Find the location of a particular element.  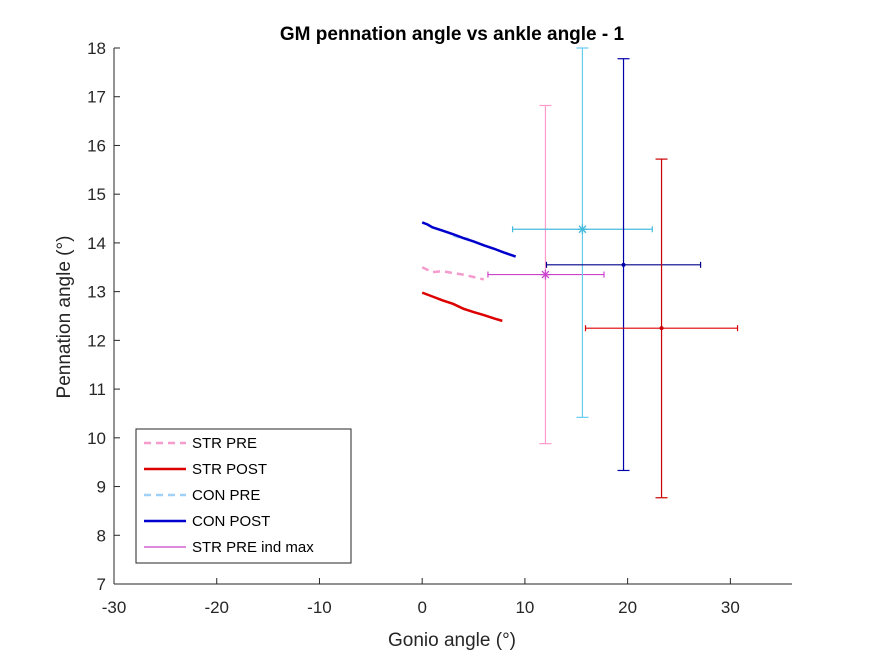

y-tick-label: 15 is located at coordinates (96, 194).